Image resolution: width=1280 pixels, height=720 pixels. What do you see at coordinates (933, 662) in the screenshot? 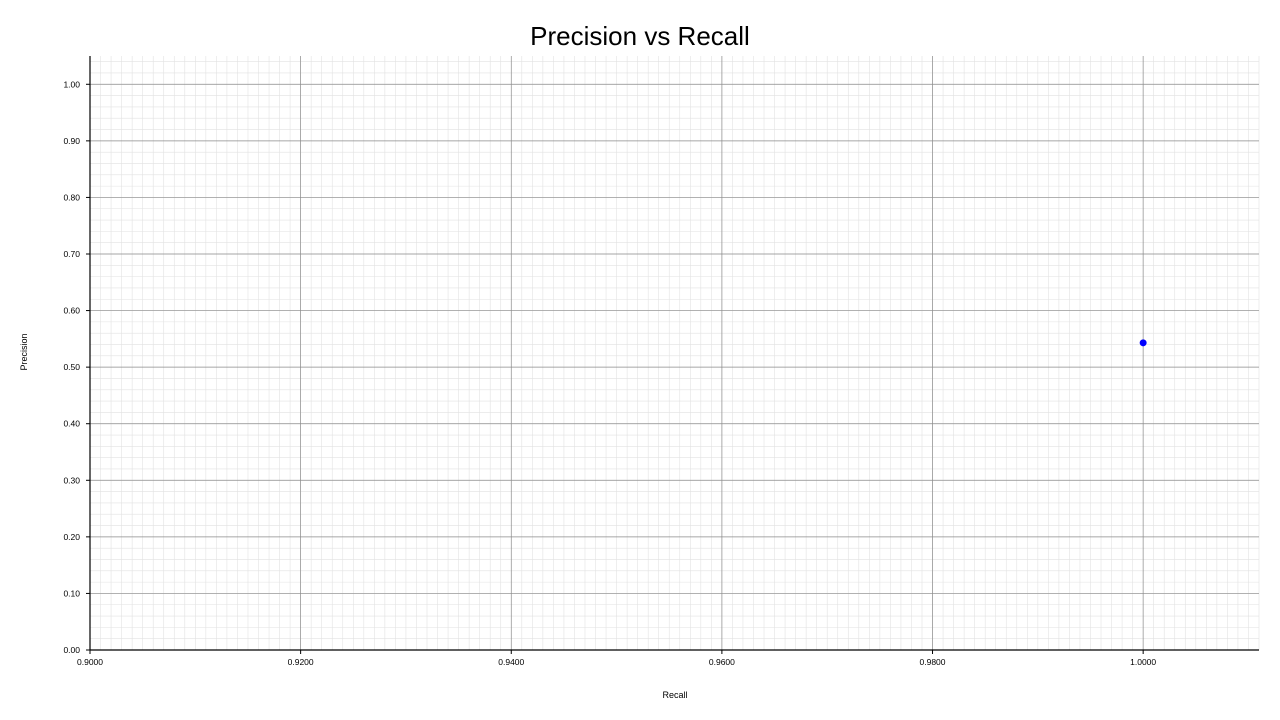
I see `x-tick-label: 0.9800` at bounding box center [933, 662].